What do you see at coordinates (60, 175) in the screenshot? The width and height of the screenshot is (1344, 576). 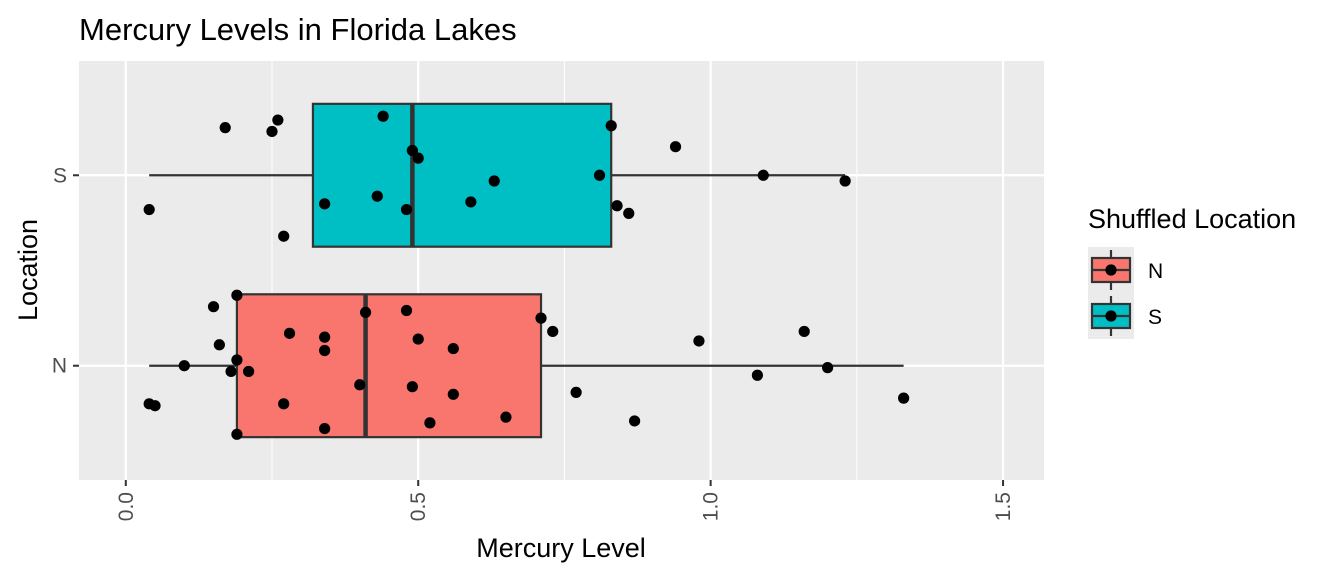 I see `y-tick-label: S` at bounding box center [60, 175].